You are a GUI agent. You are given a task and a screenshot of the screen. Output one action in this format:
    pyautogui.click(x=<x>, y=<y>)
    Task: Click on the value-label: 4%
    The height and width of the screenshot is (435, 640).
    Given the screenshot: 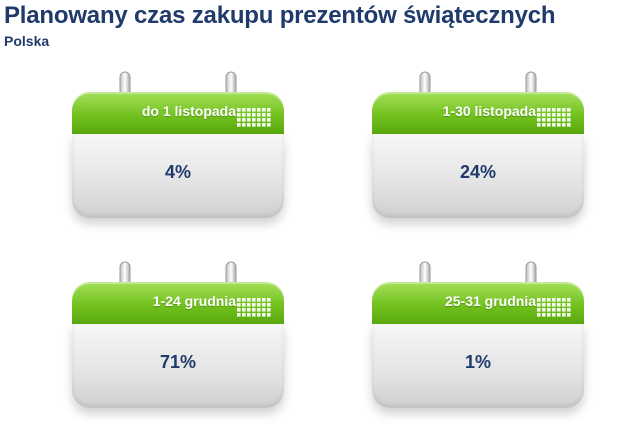 What is the action you would take?
    pyautogui.click(x=177, y=172)
    